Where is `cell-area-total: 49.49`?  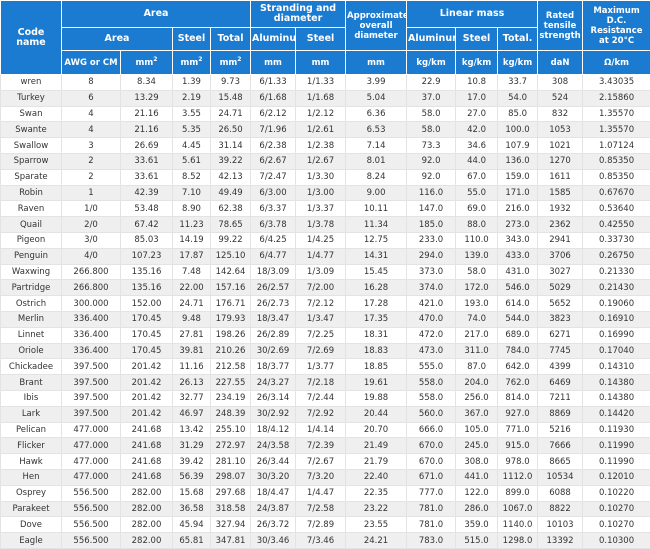 cell-area-total: 49.49 is located at coordinates (231, 193).